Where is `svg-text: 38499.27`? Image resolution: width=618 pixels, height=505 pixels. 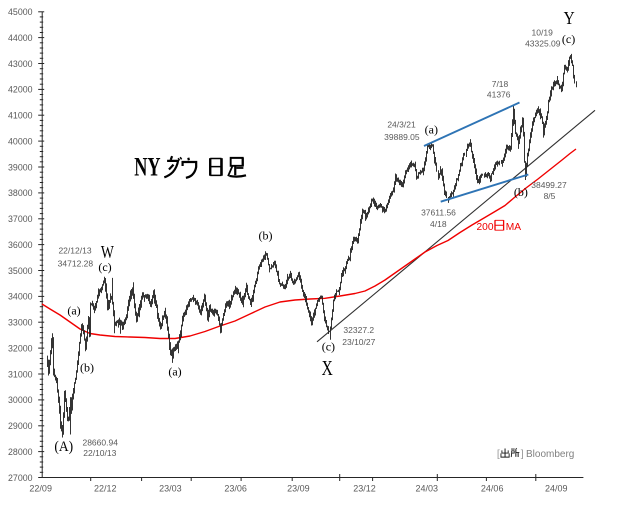
svg-text: 38499.27 is located at coordinates (549, 185).